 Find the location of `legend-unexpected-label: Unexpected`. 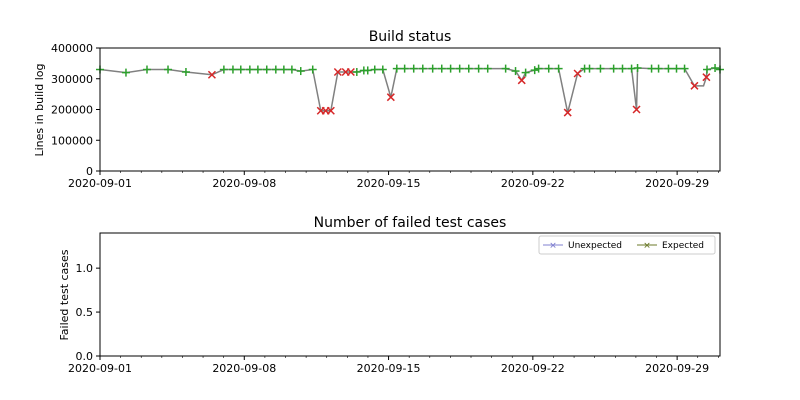

legend-unexpected-label: Unexpected is located at coordinates (595, 246).